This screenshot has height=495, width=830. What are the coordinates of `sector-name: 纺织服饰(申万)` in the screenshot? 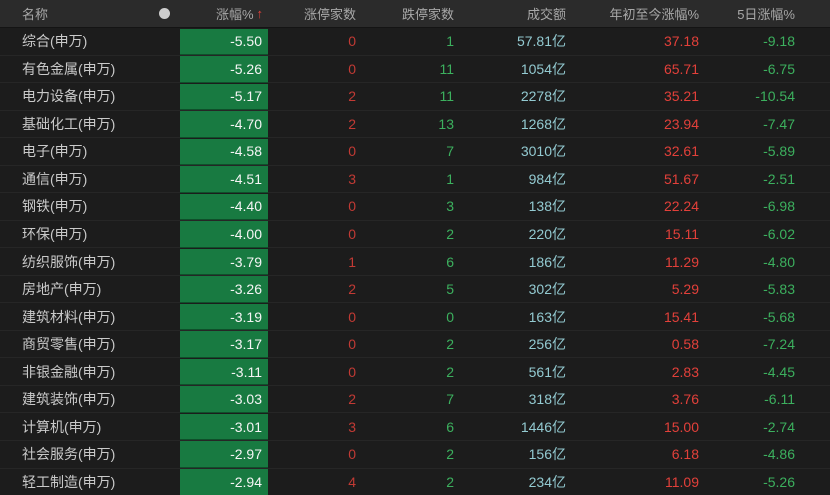 It's located at (69, 261).